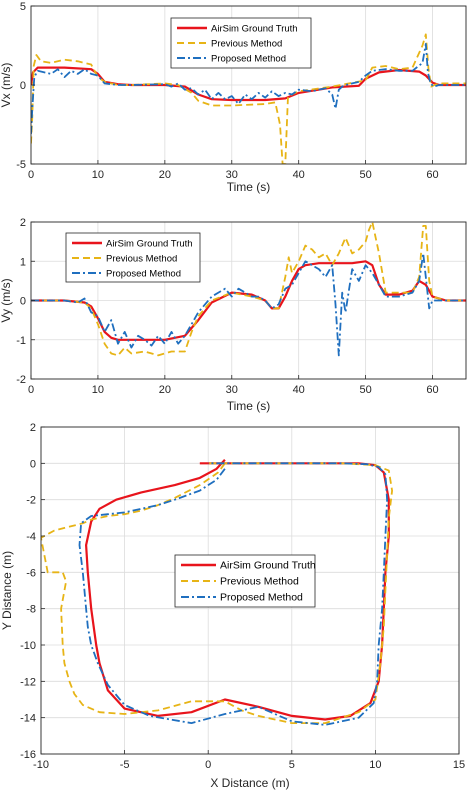  Describe the element at coordinates (28, 682) in the screenshot. I see `y-tick-label: -12` at that location.